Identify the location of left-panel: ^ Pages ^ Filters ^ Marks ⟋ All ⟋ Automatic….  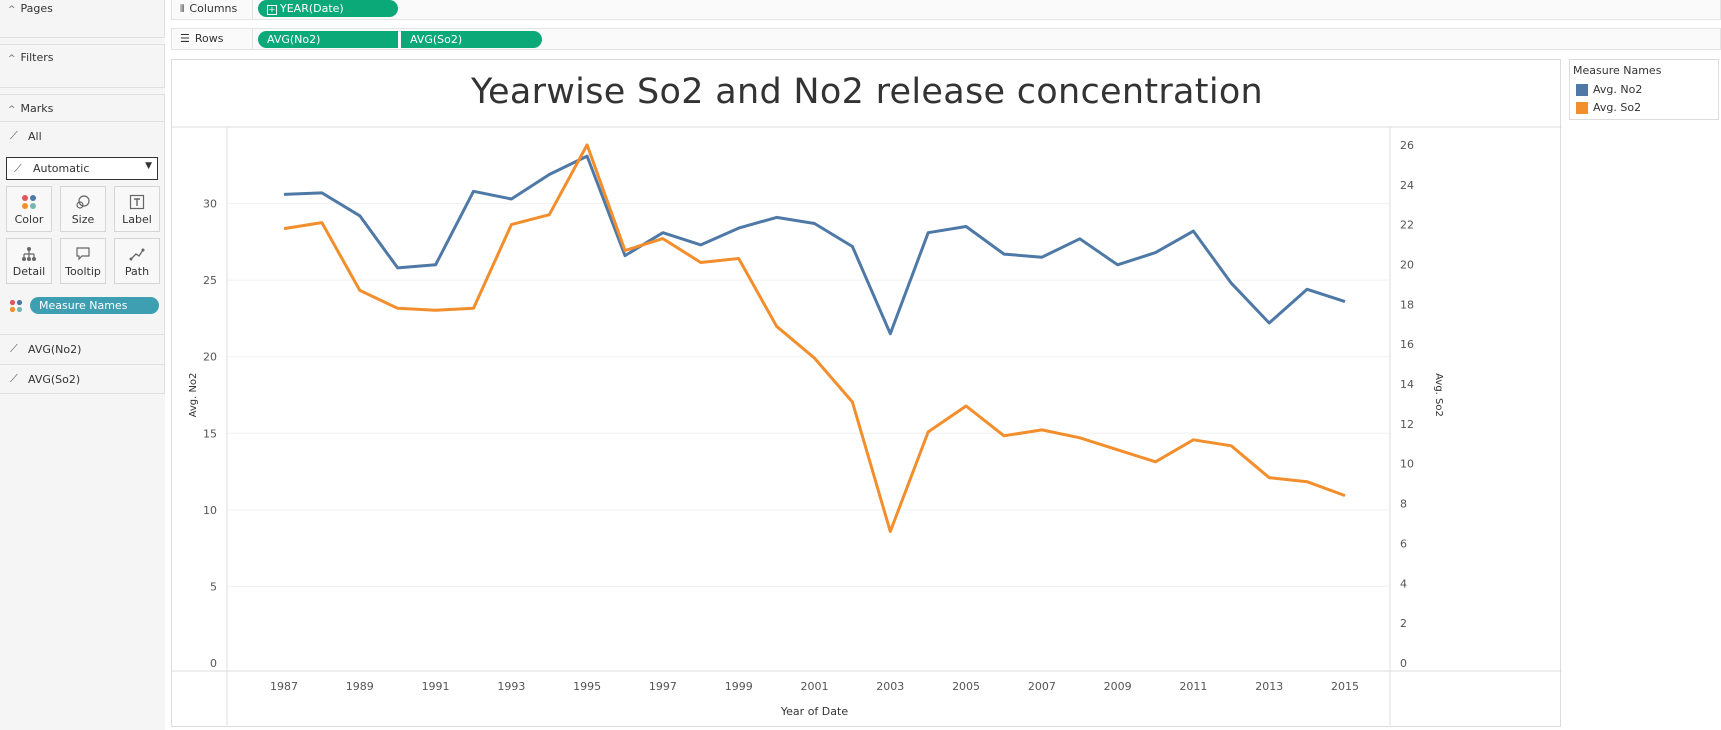
(82, 365).